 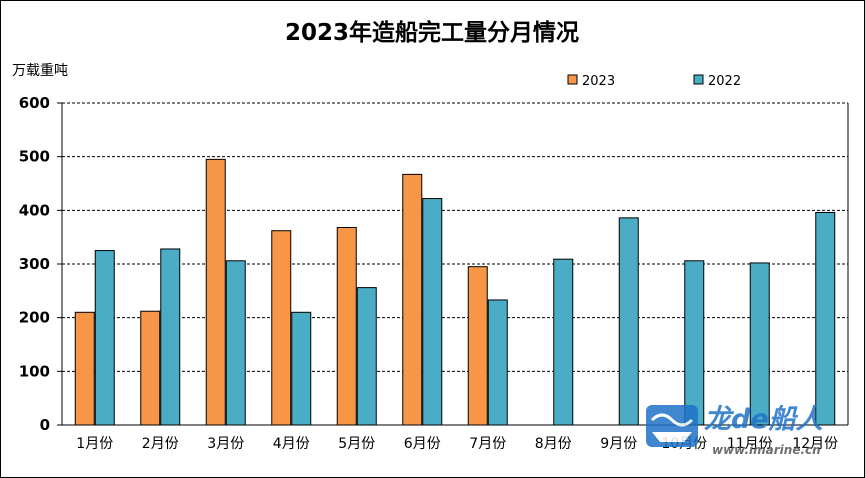 What do you see at coordinates (487, 444) in the screenshot?
I see `x-tick-label: 7月份` at bounding box center [487, 444].